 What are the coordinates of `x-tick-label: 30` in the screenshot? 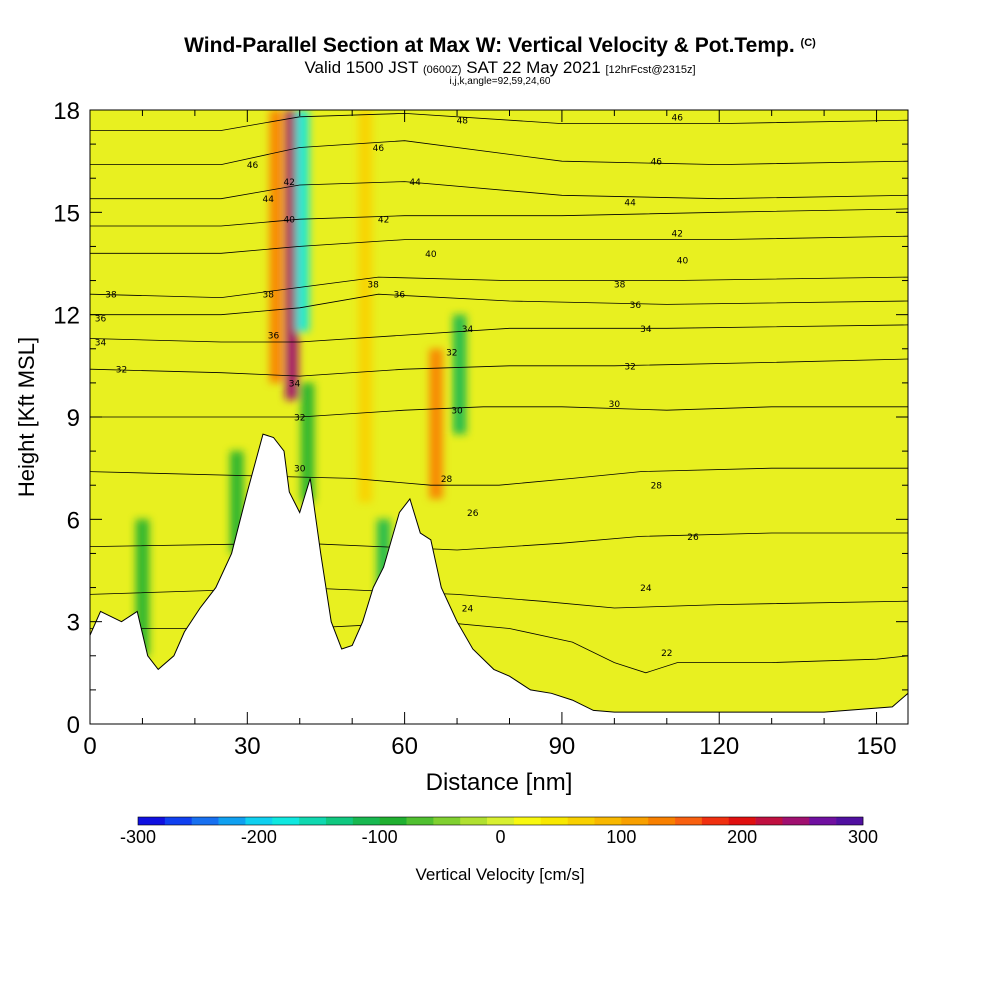 It's located at (247, 746).